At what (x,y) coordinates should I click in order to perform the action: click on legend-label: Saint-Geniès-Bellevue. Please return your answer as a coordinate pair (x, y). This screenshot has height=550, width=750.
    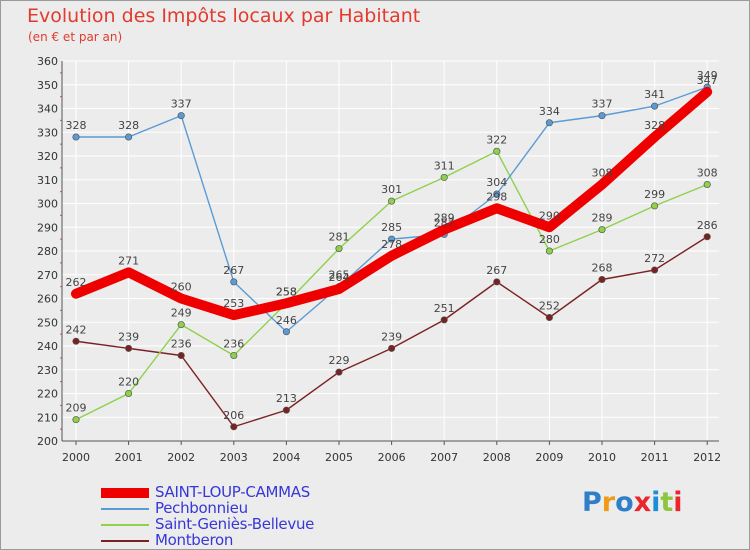
    Looking at the image, I should click on (235, 524).